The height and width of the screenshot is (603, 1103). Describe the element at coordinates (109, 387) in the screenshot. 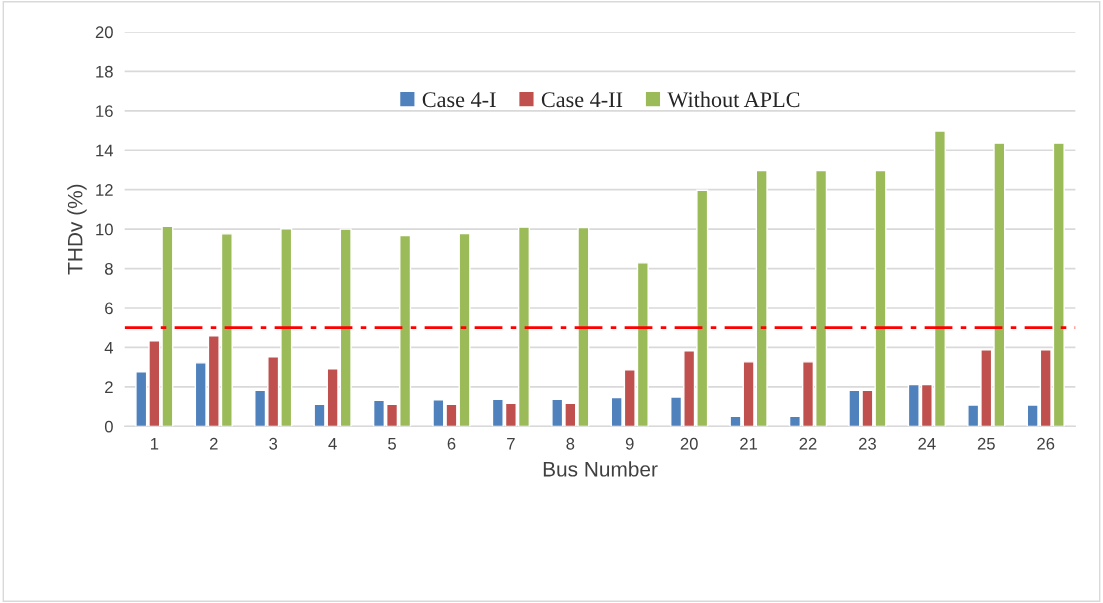

I see `y-tick-label: 2` at that location.